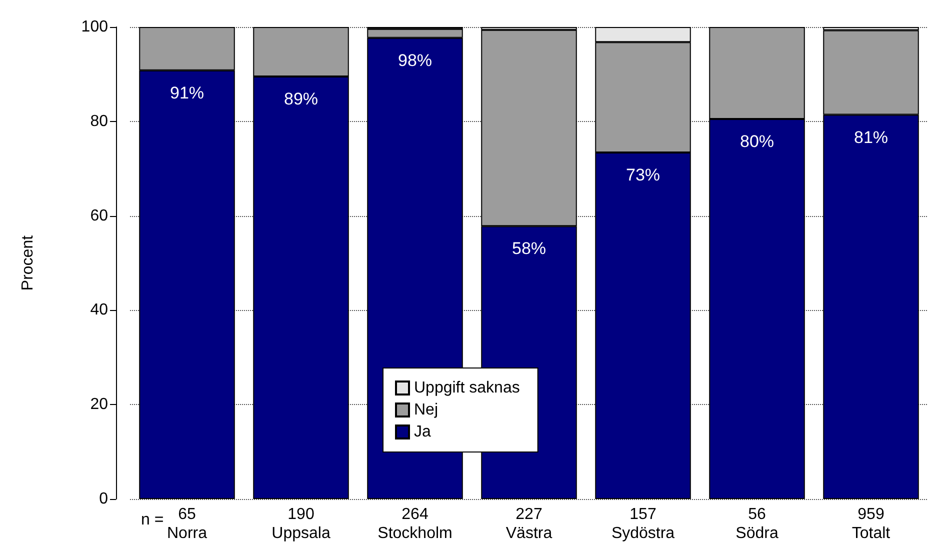  Describe the element at coordinates (467, 388) in the screenshot. I see `legend-label: Uppgift saknas` at that location.